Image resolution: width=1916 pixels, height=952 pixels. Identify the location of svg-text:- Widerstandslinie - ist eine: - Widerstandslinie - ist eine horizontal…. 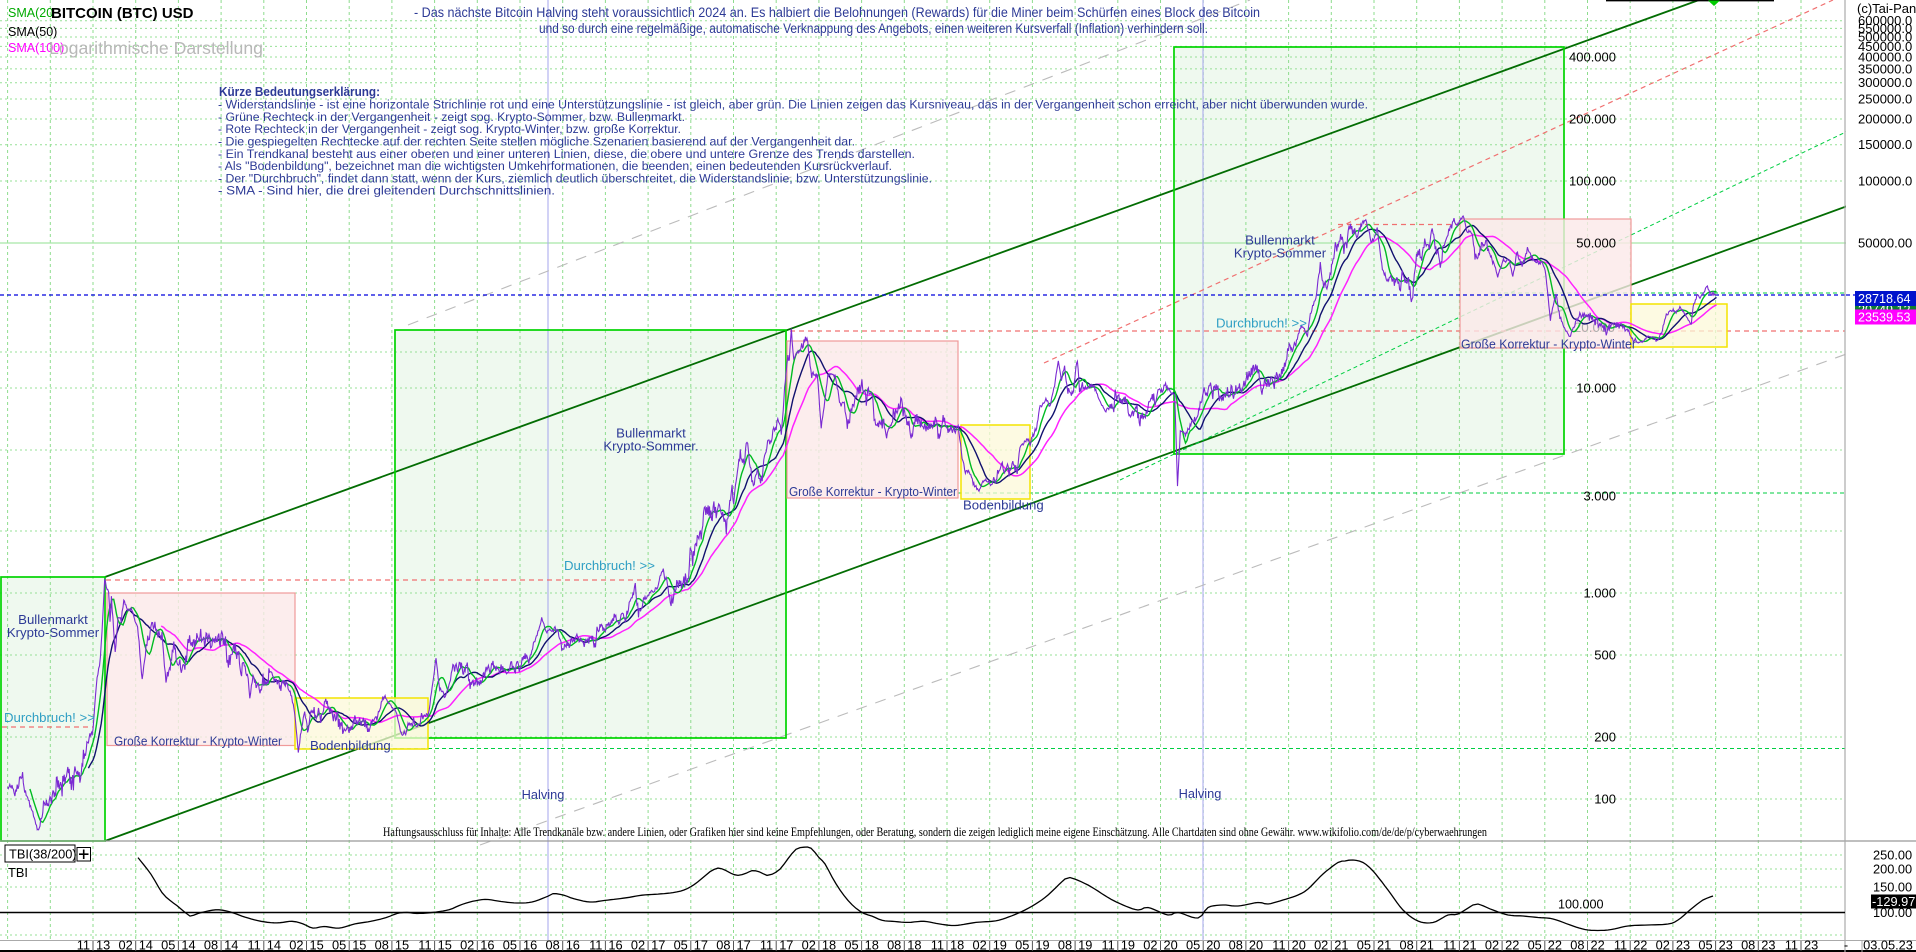
(793, 105).